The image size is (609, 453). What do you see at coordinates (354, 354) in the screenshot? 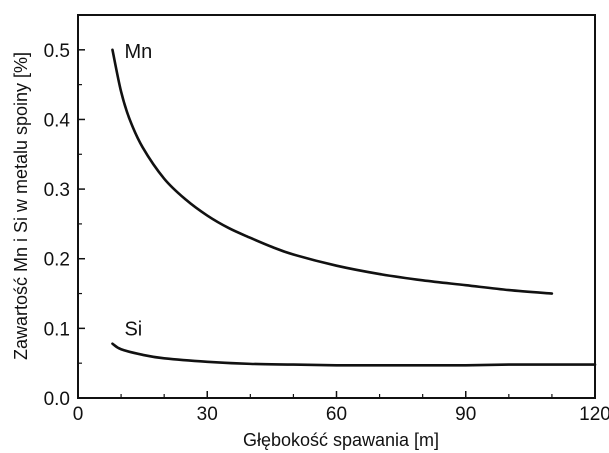
I see `series-line-si` at bounding box center [354, 354].